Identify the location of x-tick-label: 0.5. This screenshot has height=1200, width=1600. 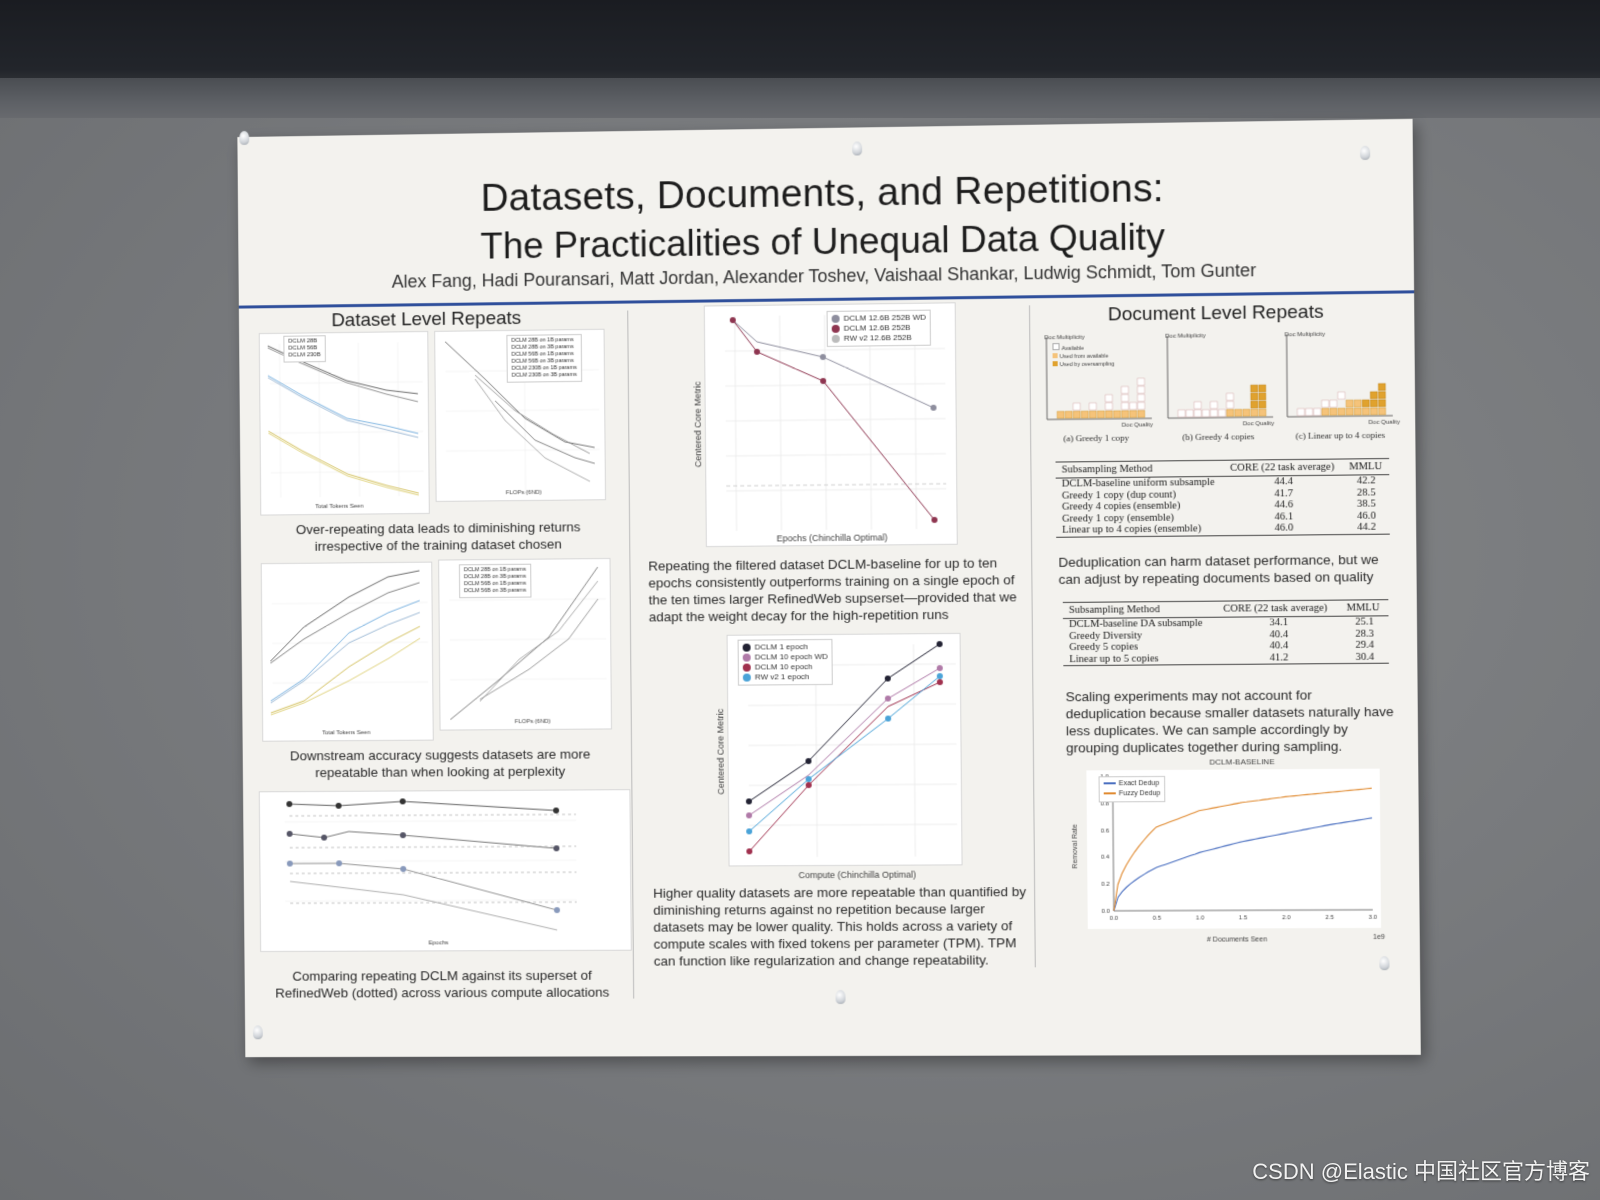
(1157, 919).